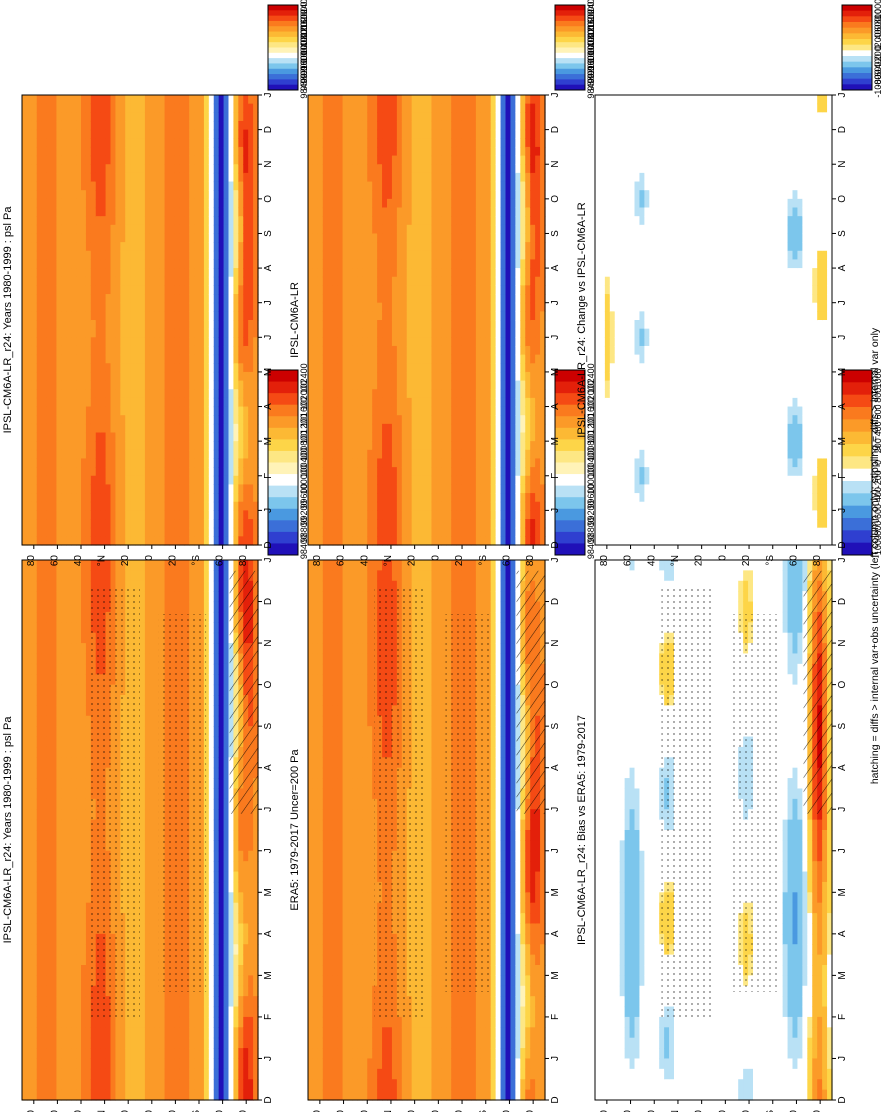 The height and width of the screenshot is (1112, 887). What do you see at coordinates (268, 684) in the screenshot?
I see `month-tick-label: O` at bounding box center [268, 684].